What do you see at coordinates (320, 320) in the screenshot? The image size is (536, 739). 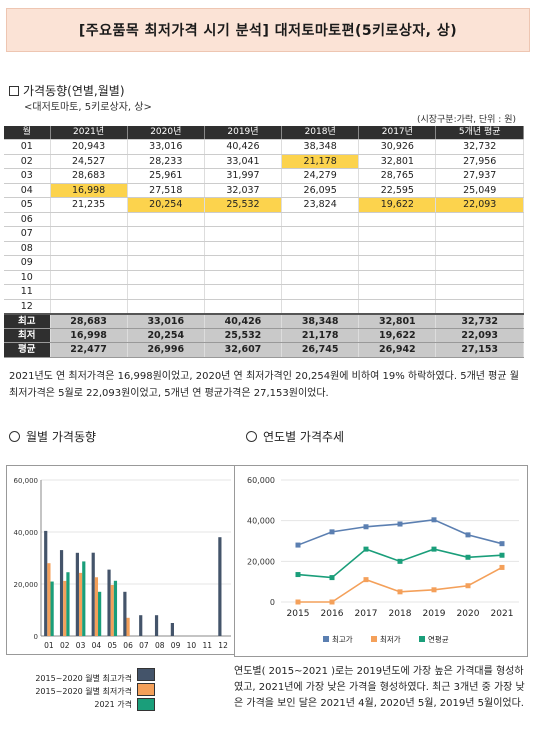 I see `stat-value-cell: 38,348` at bounding box center [320, 320].